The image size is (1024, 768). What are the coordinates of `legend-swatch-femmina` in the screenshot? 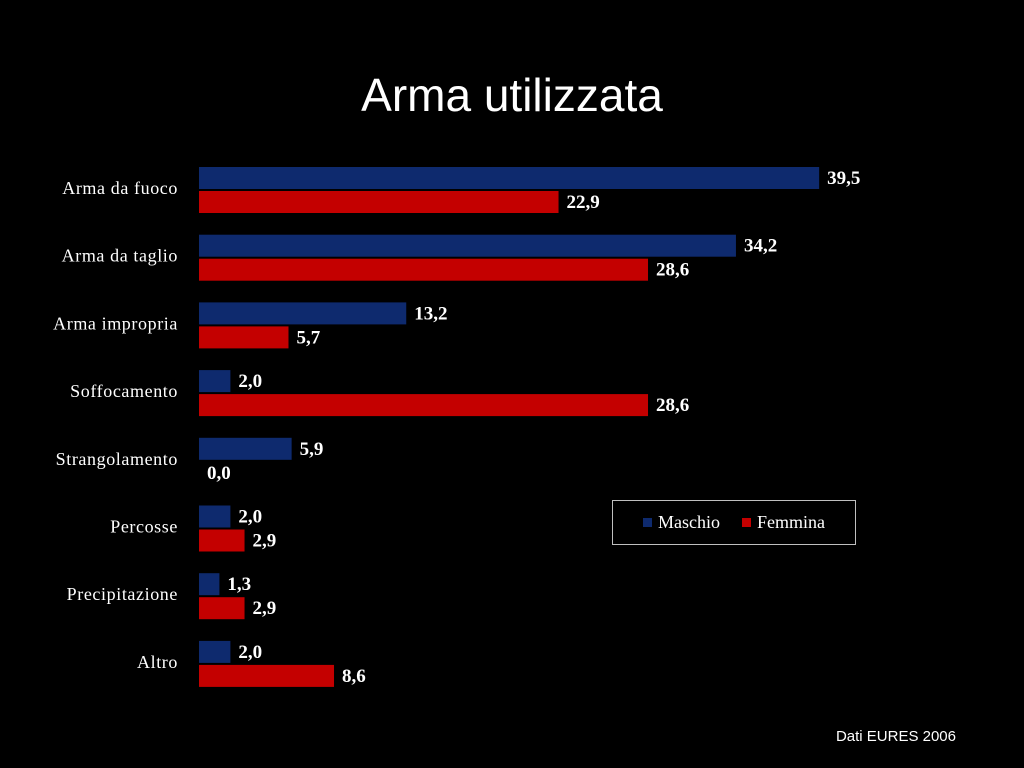 It's located at (746, 522).